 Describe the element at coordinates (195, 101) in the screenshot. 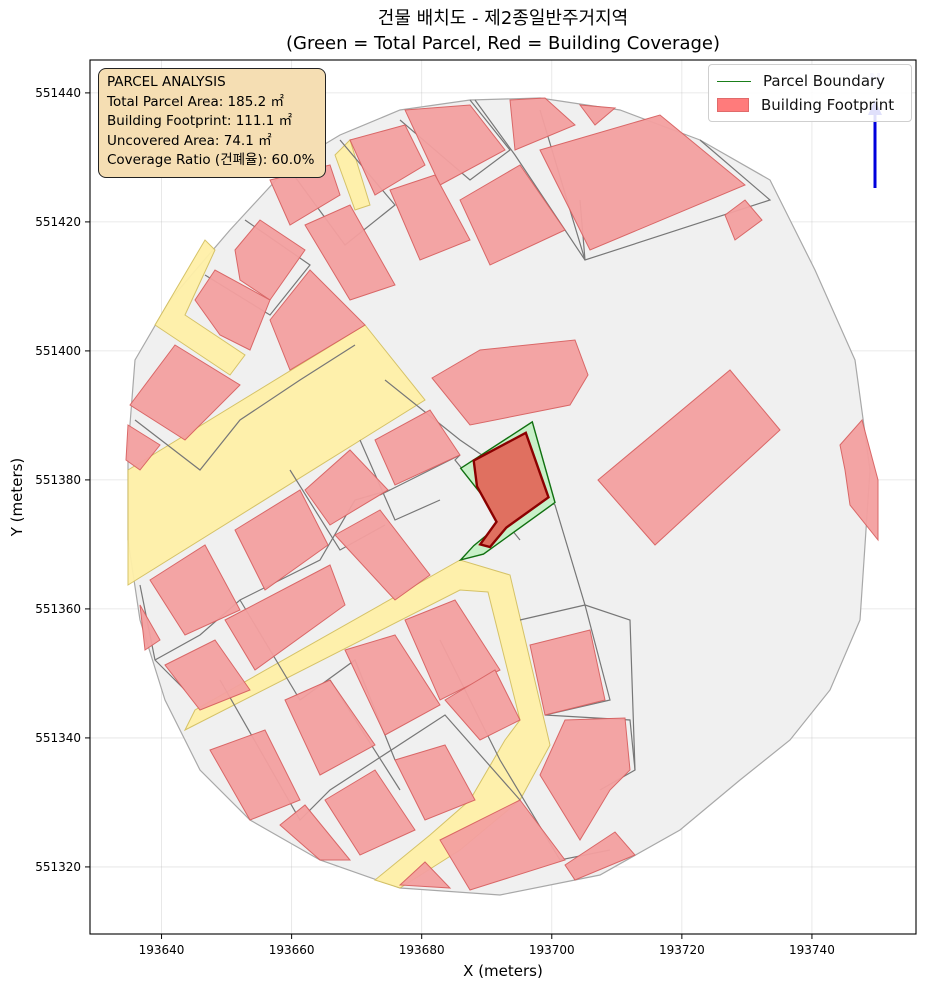

I see `info-total-parcel-area: Total Parcel Area: 185.2 ㎡` at that location.